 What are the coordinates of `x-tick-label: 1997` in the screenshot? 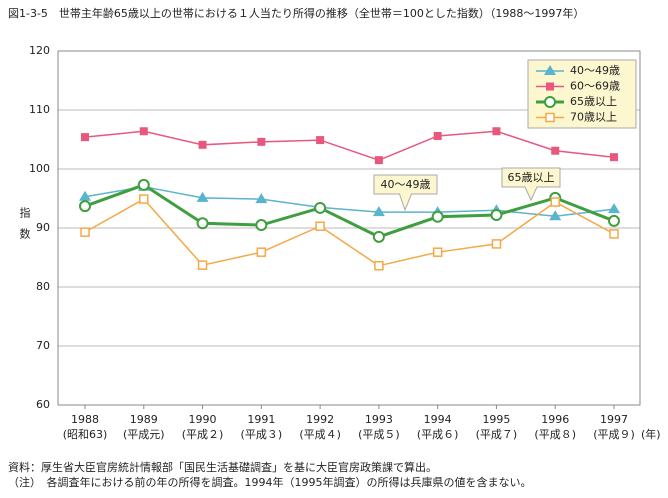 It's located at (614, 419).